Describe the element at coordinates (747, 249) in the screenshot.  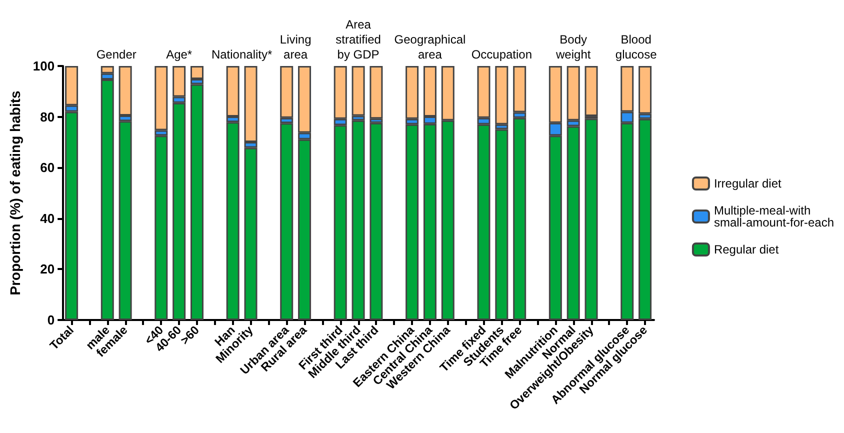
I see `legend-label: Regular diet` at that location.